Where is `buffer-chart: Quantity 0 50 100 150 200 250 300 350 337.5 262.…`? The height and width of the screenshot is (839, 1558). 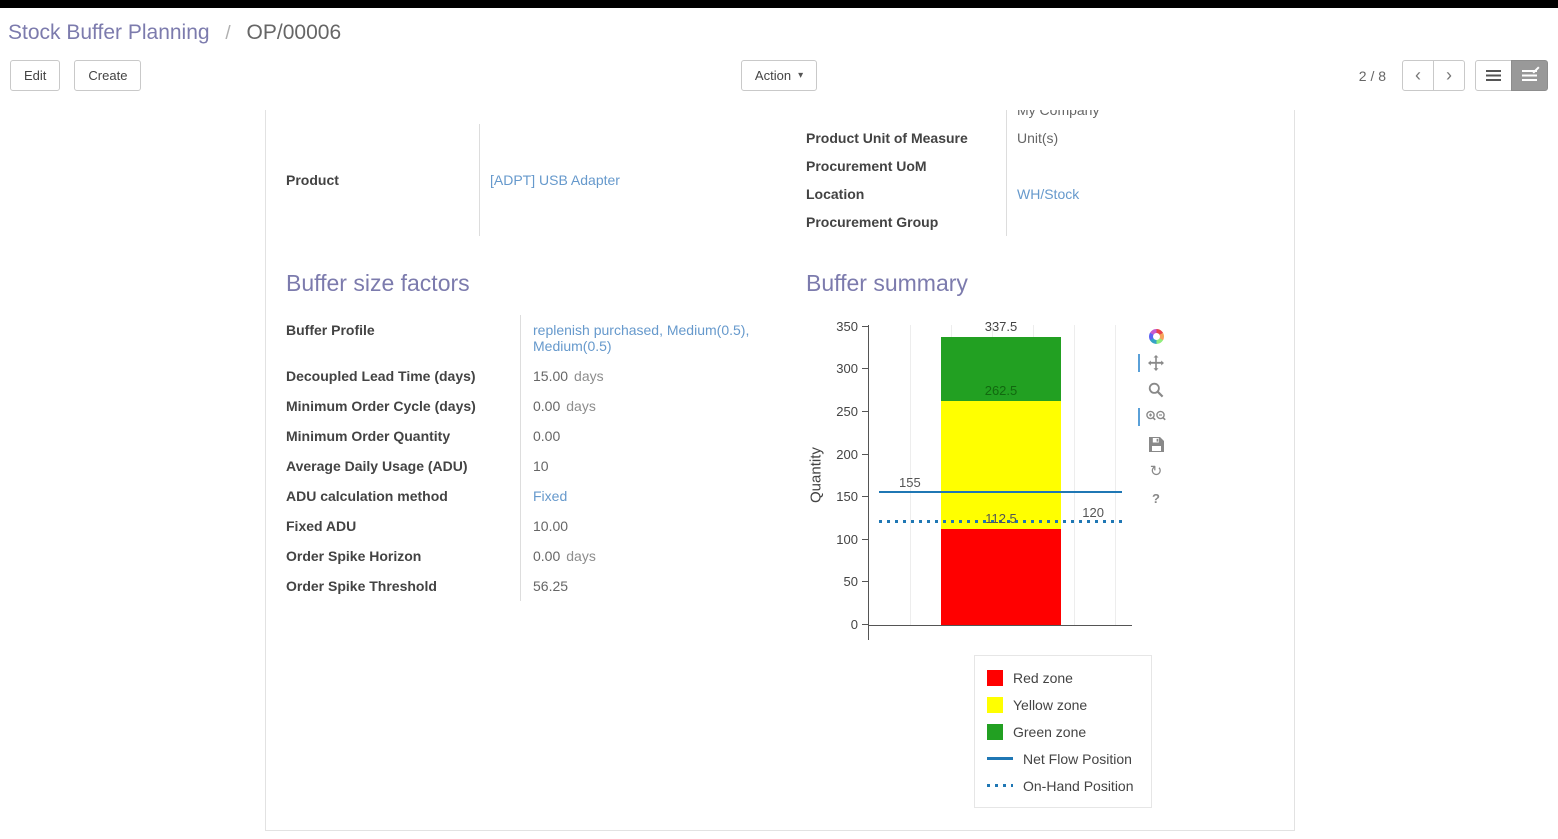
buffer-chart: Quantity 0 50 100 150 200 250 300 350 337.5 262.… is located at coordinates (1040, 479).